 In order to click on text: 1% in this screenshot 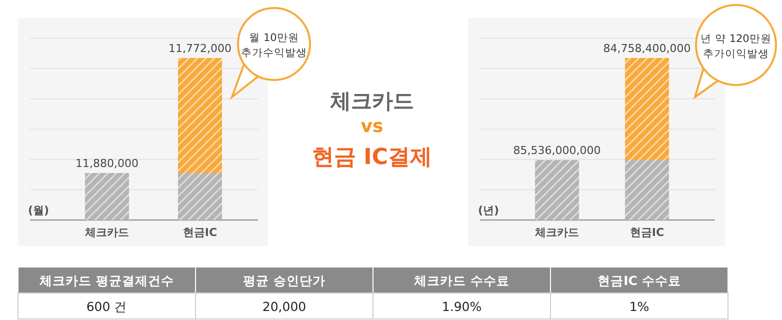, I will do `click(639, 306)`.